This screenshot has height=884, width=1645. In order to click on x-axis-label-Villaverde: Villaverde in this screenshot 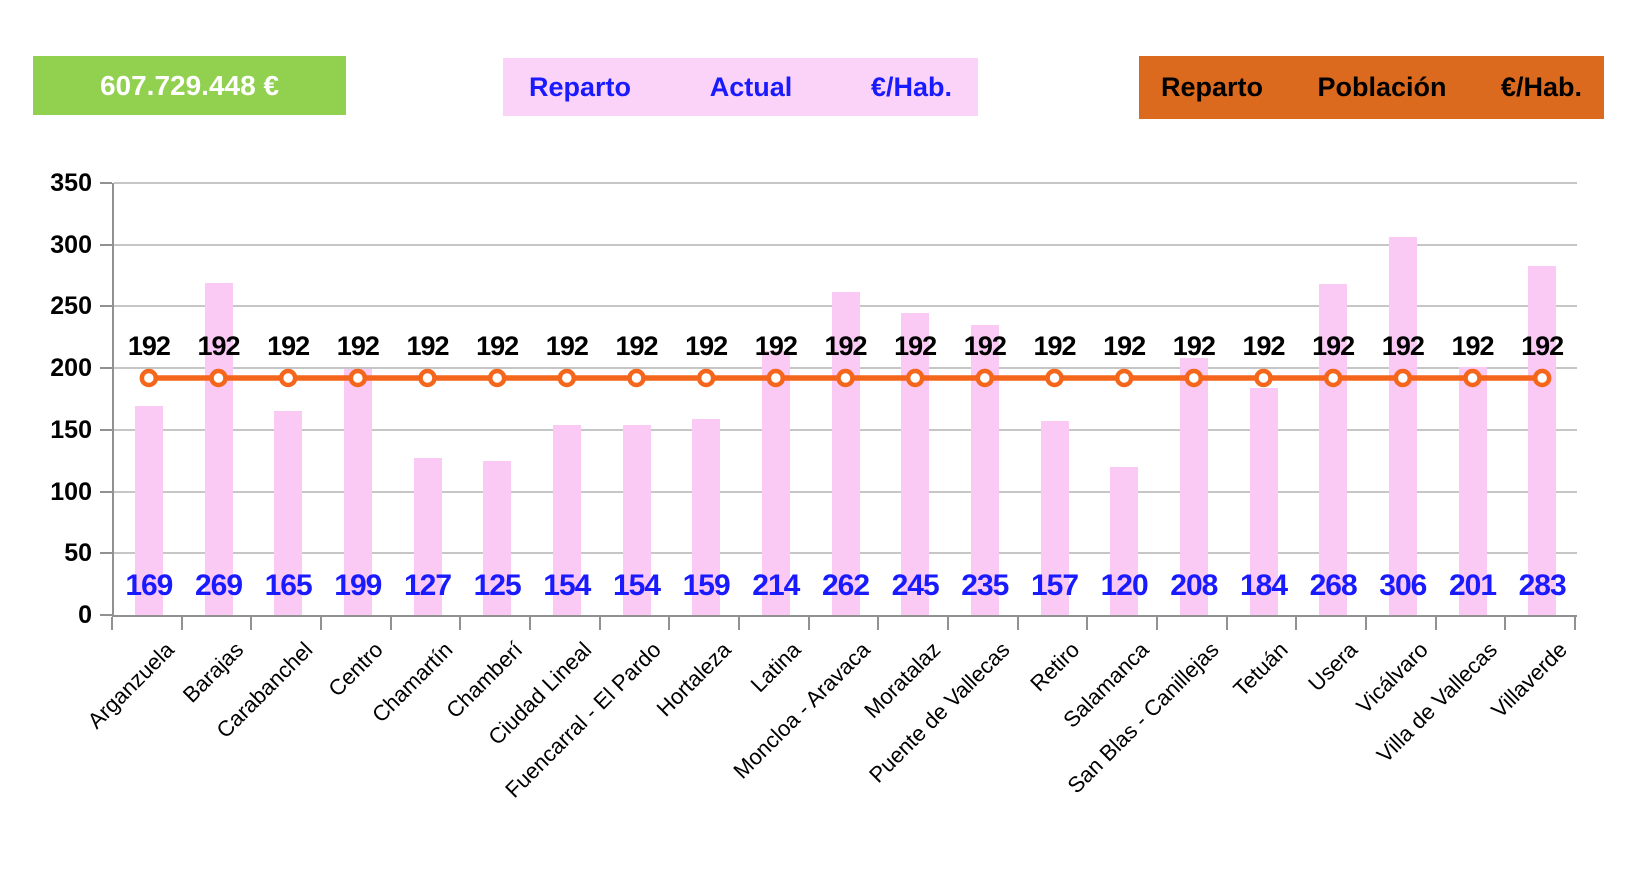, I will do `click(1529, 680)`.